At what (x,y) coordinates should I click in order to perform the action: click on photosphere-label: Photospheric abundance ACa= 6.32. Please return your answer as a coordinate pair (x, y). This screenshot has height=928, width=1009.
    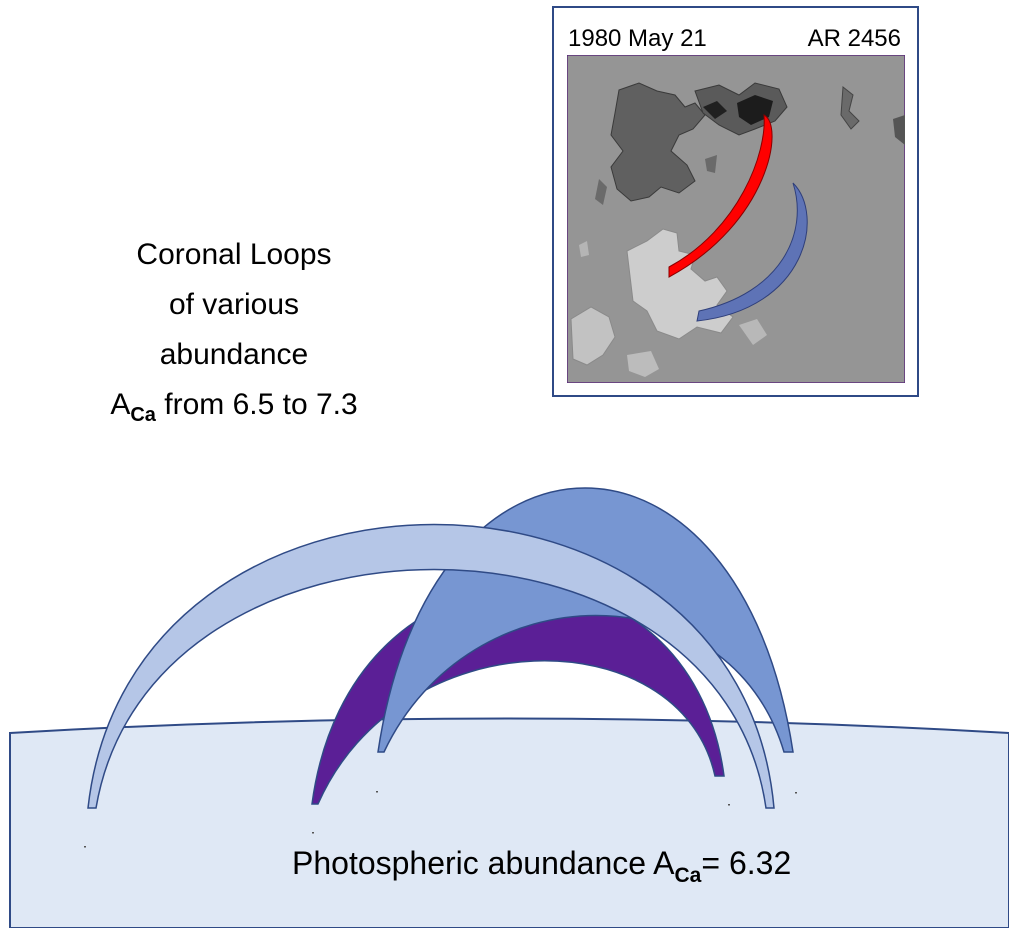
    Looking at the image, I should click on (541, 866).